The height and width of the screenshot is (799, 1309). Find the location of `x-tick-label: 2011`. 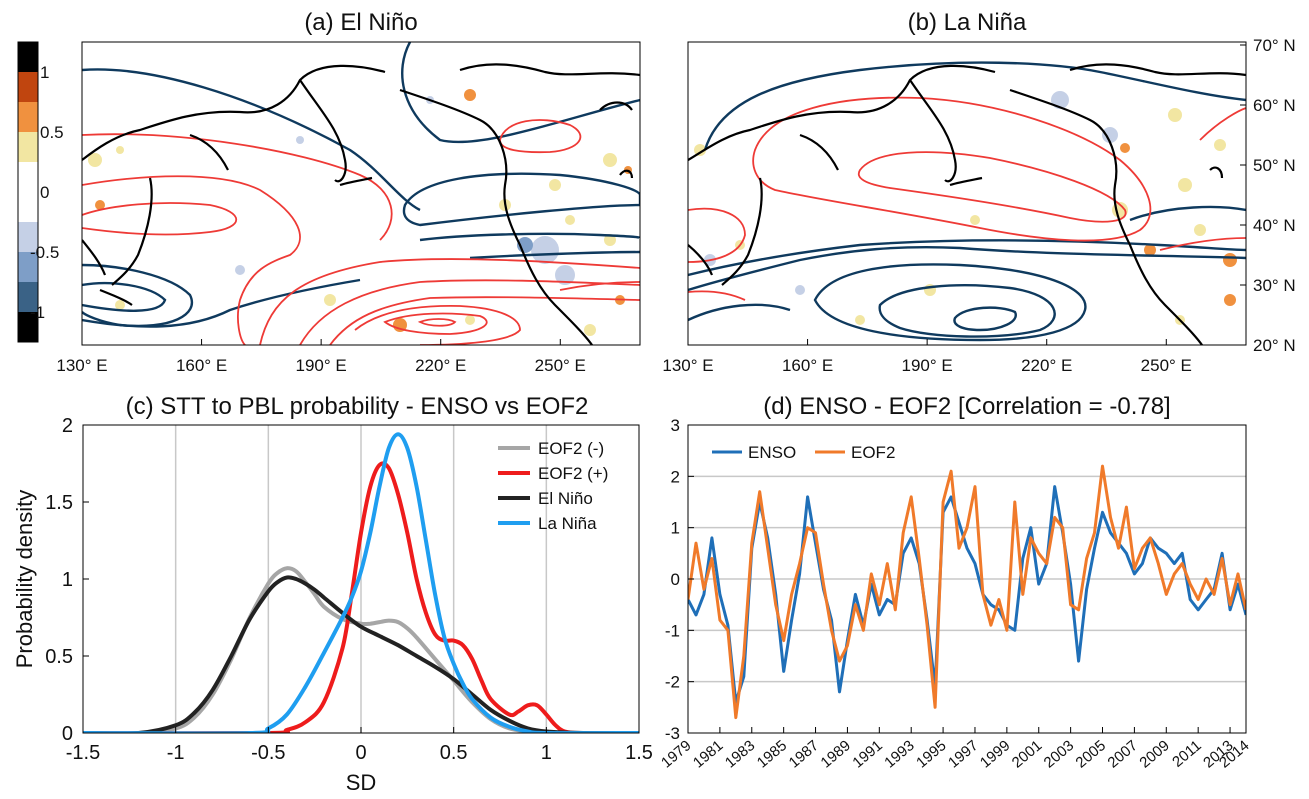

x-tick-label: 2011 is located at coordinates (1187, 754).